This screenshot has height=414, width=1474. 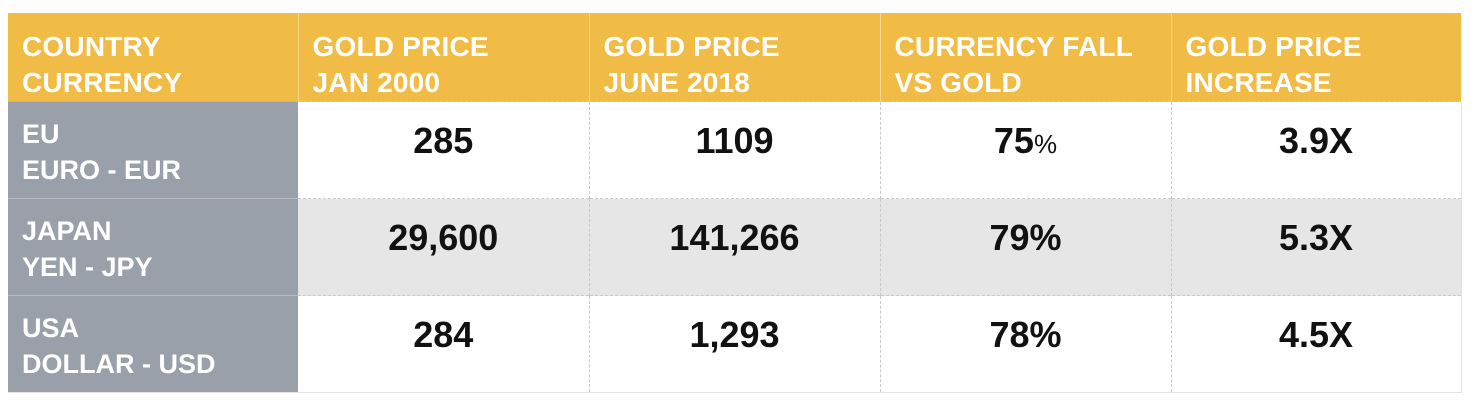 I want to click on cell-jan-2000: 284, so click(x=444, y=344).